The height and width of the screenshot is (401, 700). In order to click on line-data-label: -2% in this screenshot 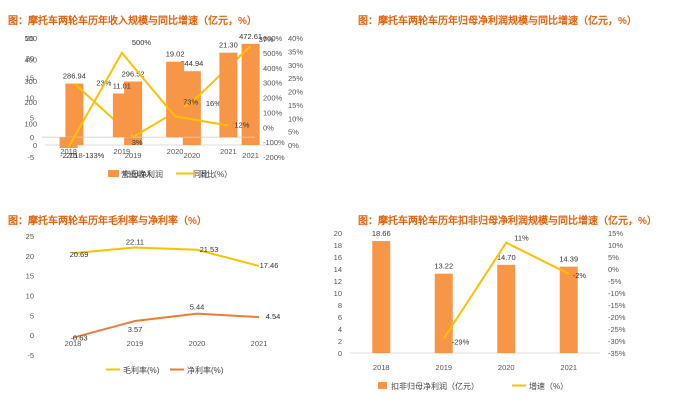, I will do `click(580, 275)`.